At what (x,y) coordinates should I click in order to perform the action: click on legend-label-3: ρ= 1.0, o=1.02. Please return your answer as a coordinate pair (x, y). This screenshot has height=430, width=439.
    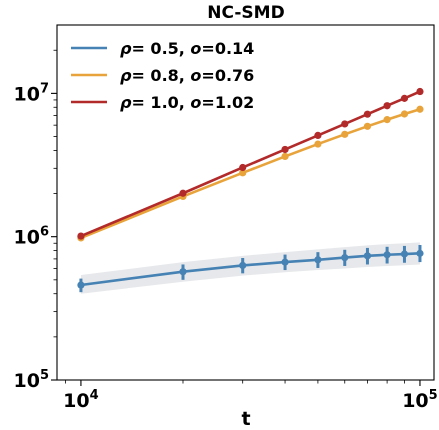
    Looking at the image, I should click on (187, 102).